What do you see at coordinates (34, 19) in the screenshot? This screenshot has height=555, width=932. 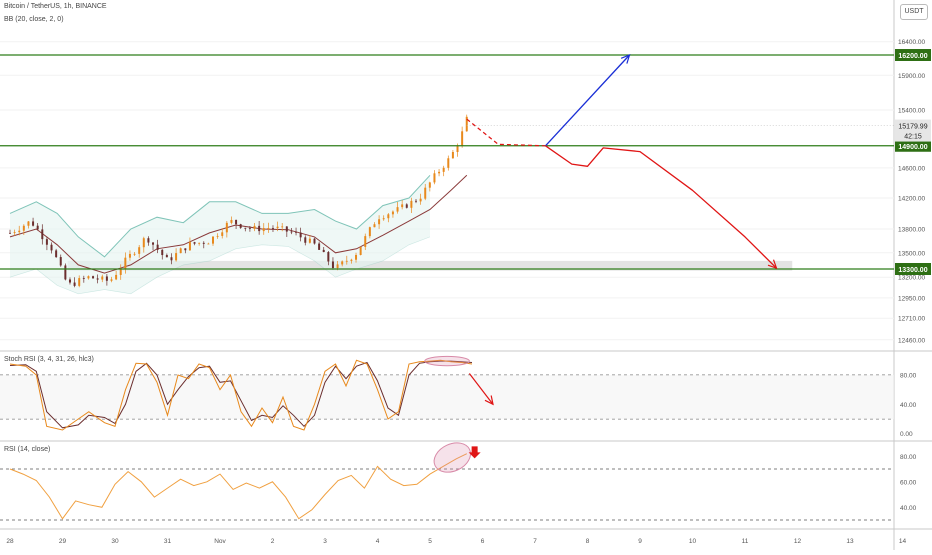 I see `bb-legend: BB (20, close, 2, 0)` at bounding box center [34, 19].